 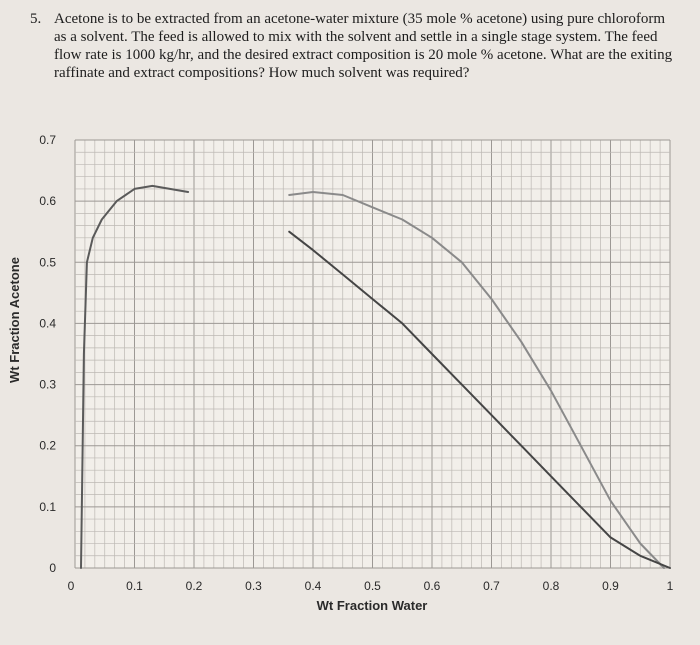 What do you see at coordinates (47, 201) in the screenshot?
I see `y-tick-label: 0.6` at bounding box center [47, 201].